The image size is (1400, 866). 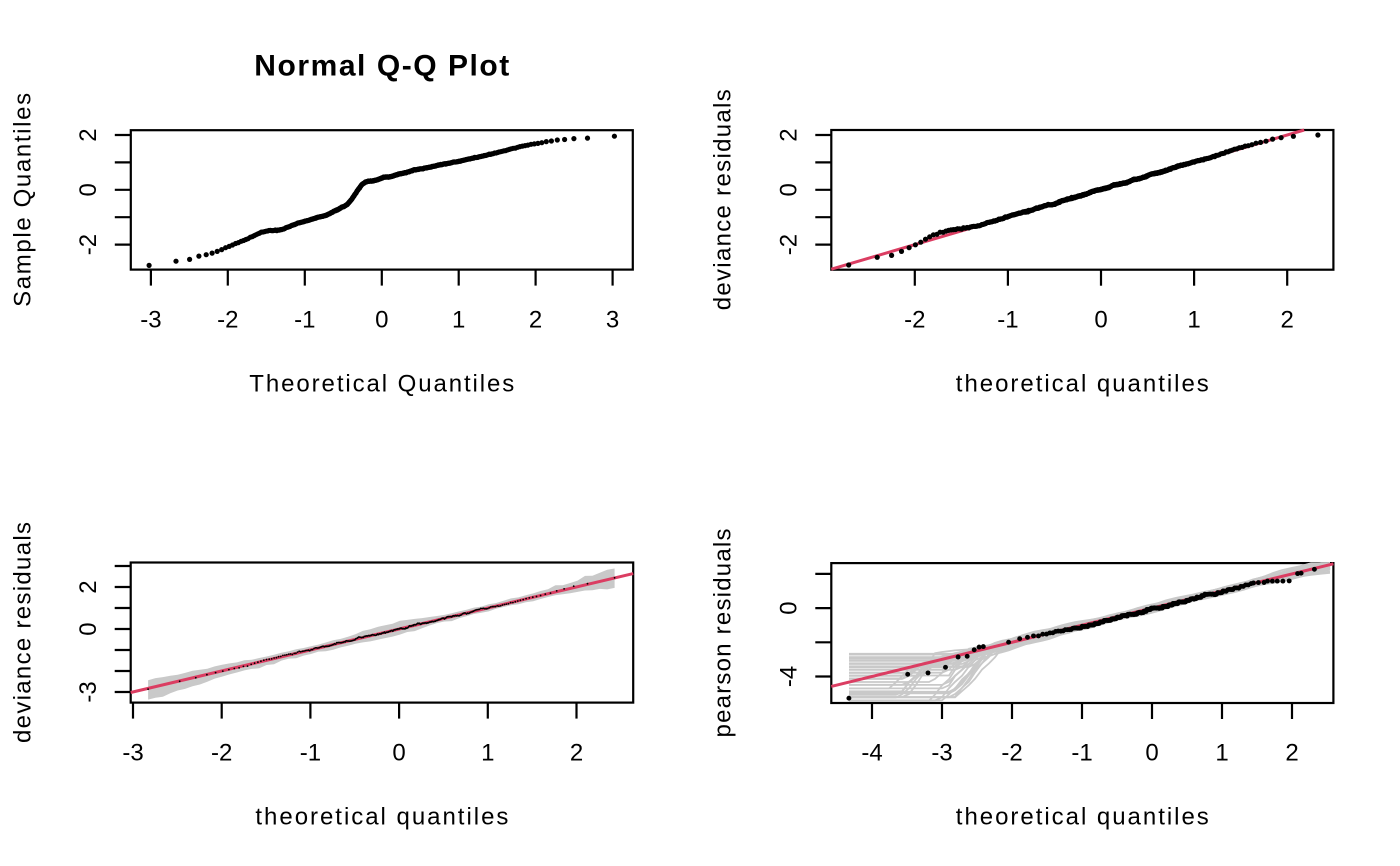 What do you see at coordinates (723, 633) in the screenshot?
I see `svg-text: pearson residuals` at bounding box center [723, 633].